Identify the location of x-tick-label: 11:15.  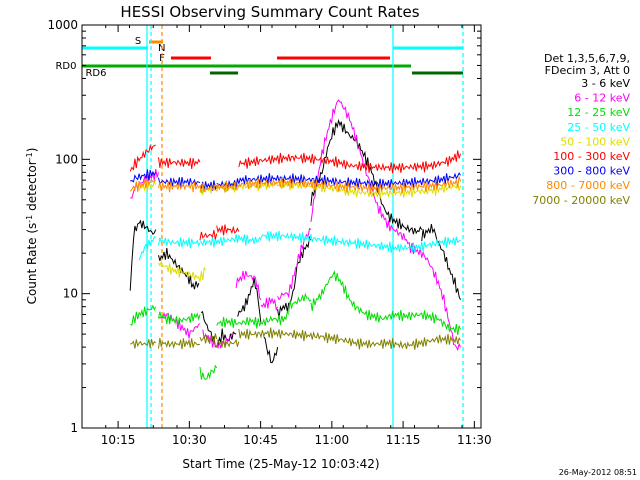
(403, 440).